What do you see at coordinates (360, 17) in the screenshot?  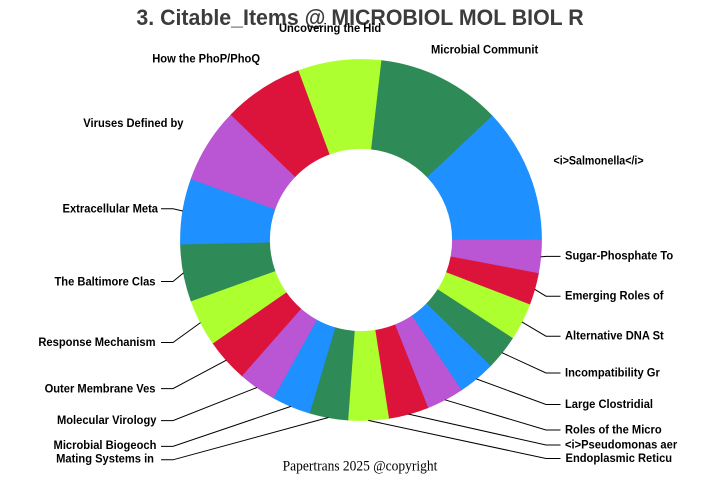 I see `svg-text:3. Citable_Items @ MICROBIOL M: 3. Citable_Items @ MICROBIOL MOL BIOL R` at bounding box center [360, 17].